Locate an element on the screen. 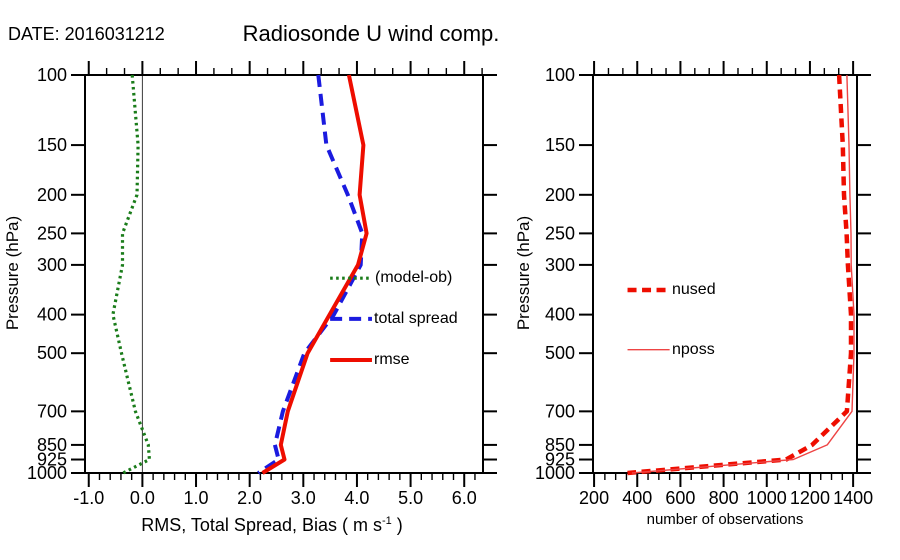  legend-model-ob-label: (model-ob) is located at coordinates (414, 277).